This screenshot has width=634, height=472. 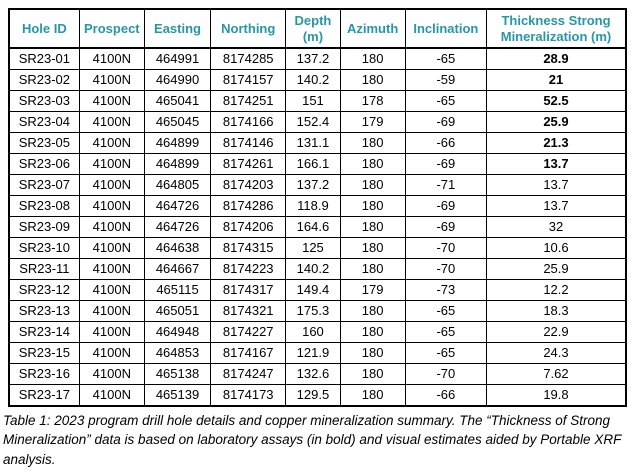 What do you see at coordinates (556, 101) in the screenshot?
I see `cell-thickness: 52.5` at bounding box center [556, 101].